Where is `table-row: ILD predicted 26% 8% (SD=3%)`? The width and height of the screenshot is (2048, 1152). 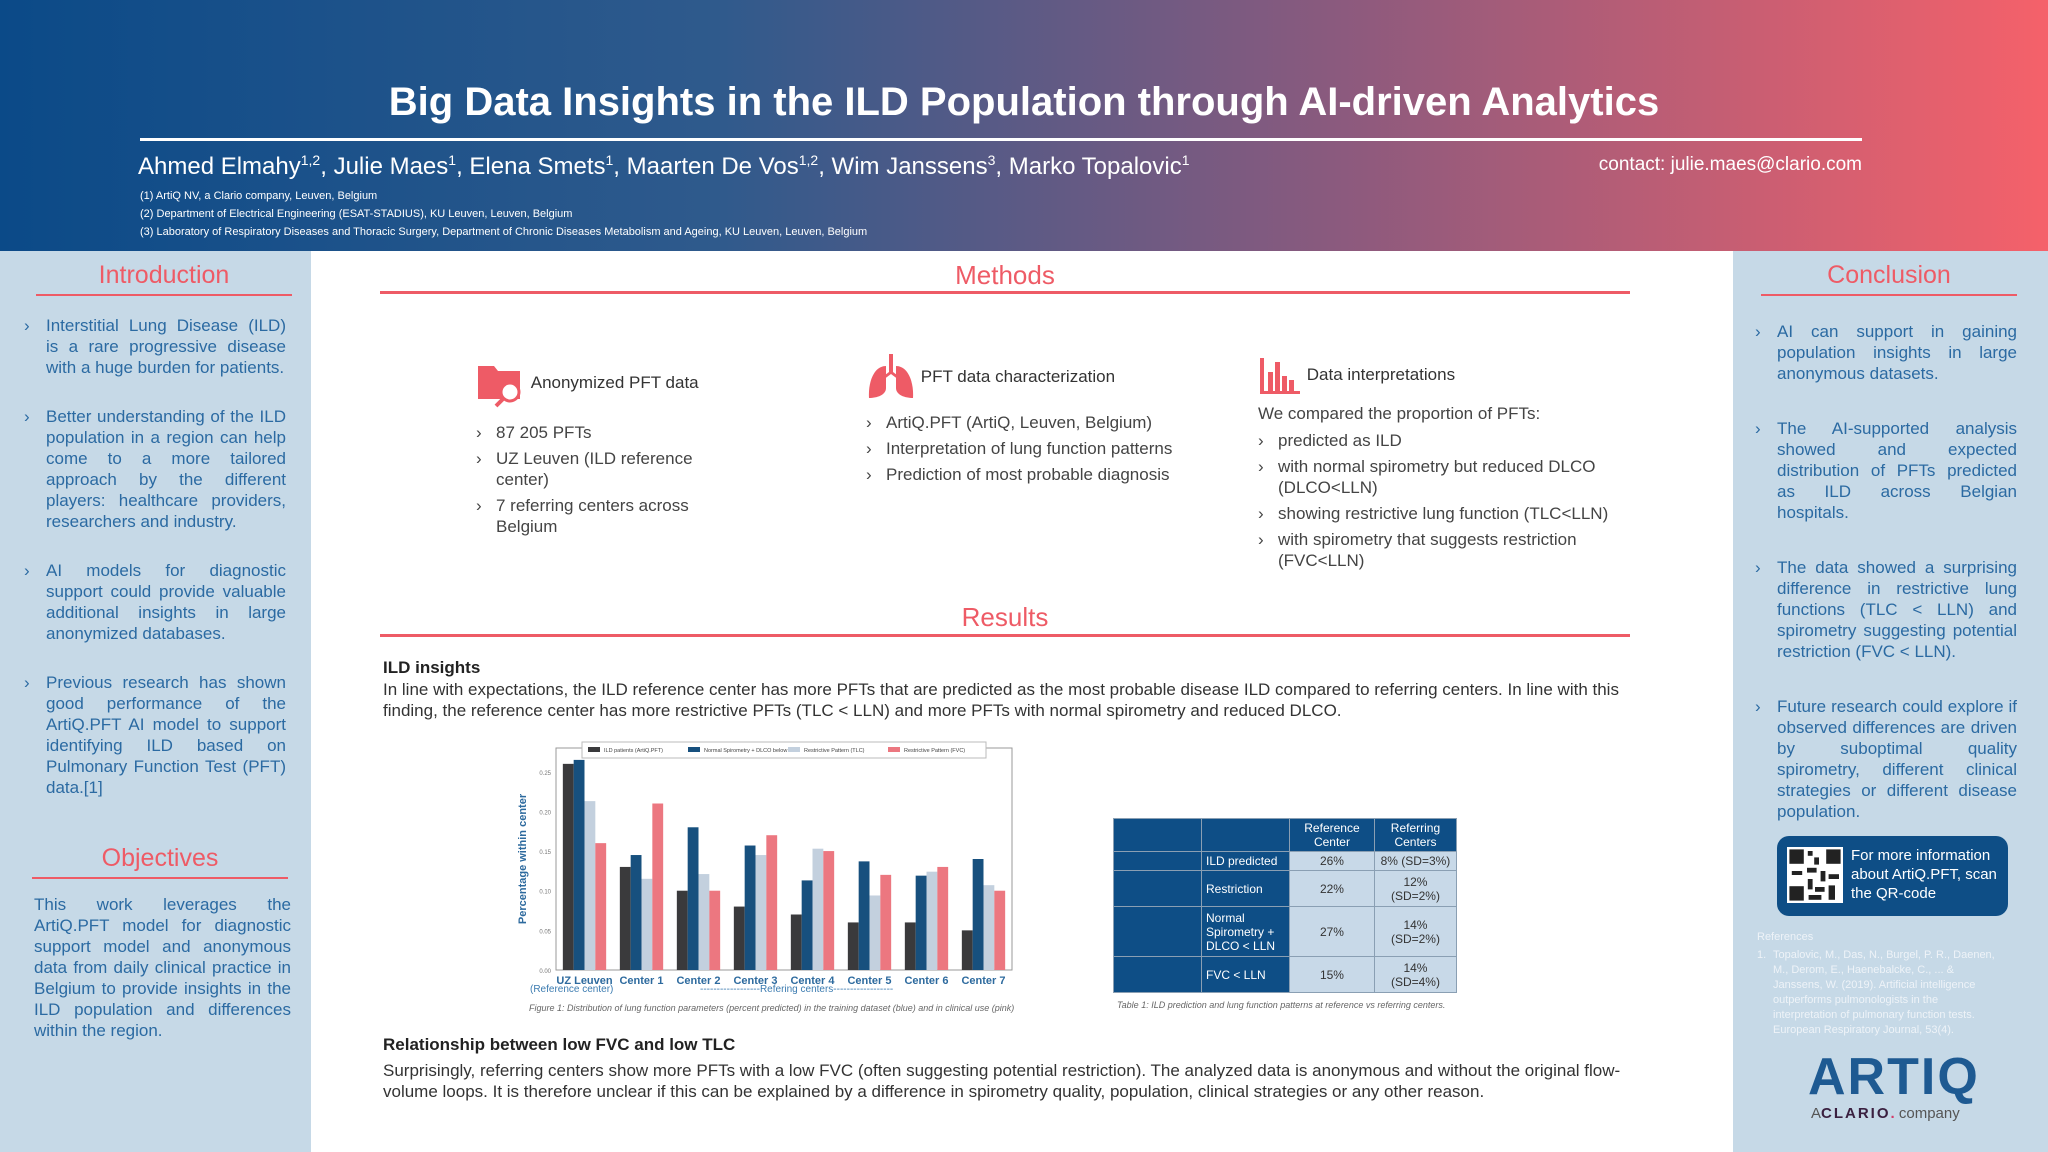
table-row: ILD predicted 26% 8% (SD=3%) is located at coordinates (1285, 861).